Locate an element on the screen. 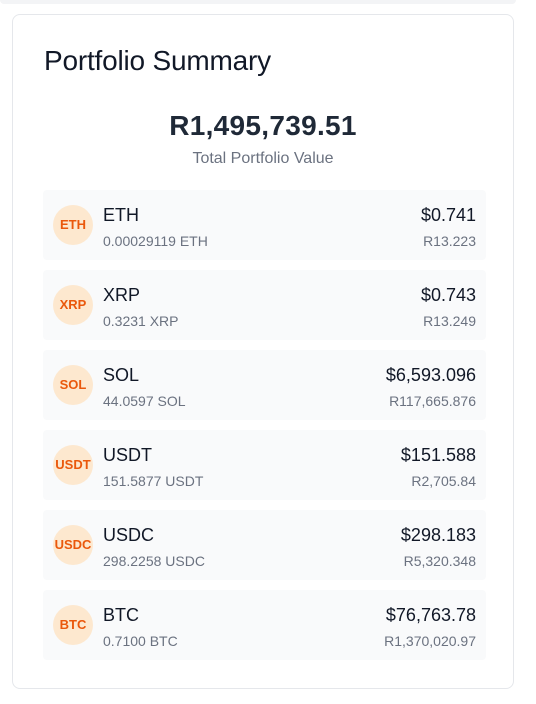 The height and width of the screenshot is (704, 536). asset-usd-value: $0.741 is located at coordinates (448, 215).